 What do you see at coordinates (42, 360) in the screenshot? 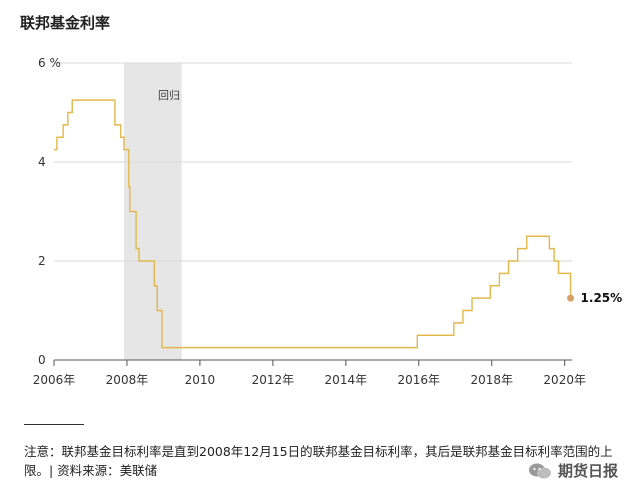
I see `y-tick-label: 0` at bounding box center [42, 360].